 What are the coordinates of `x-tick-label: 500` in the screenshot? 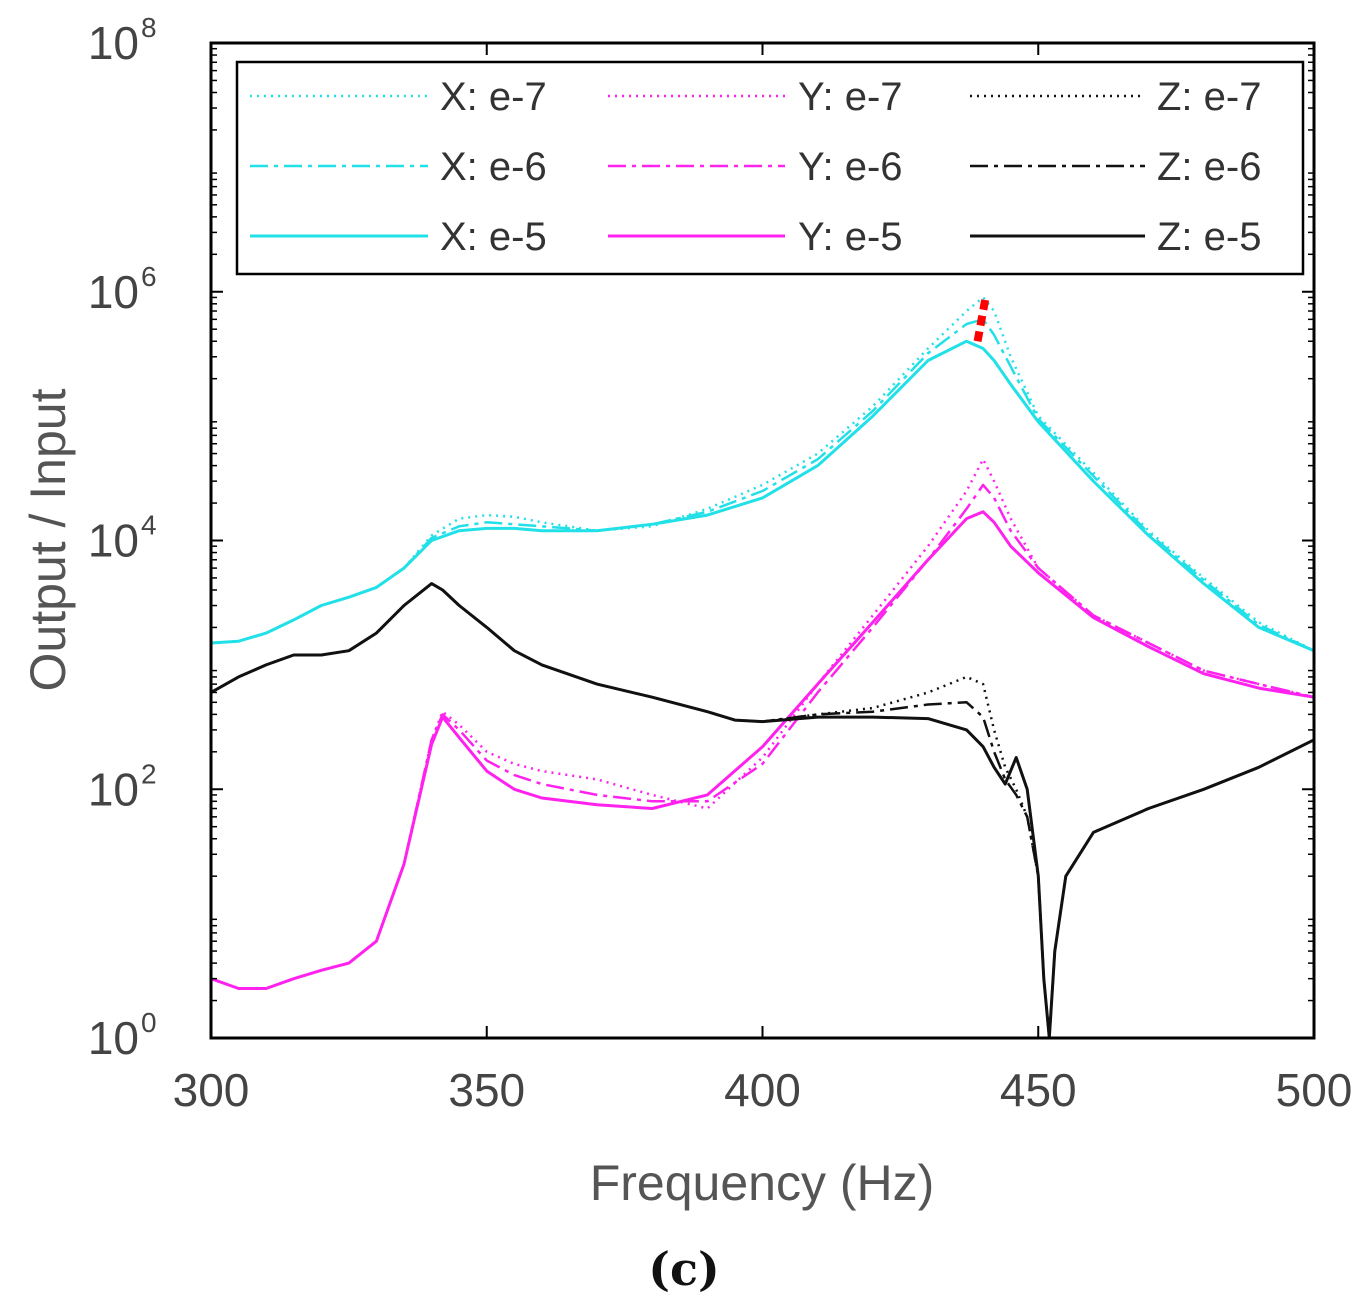 It's located at (1314, 1090).